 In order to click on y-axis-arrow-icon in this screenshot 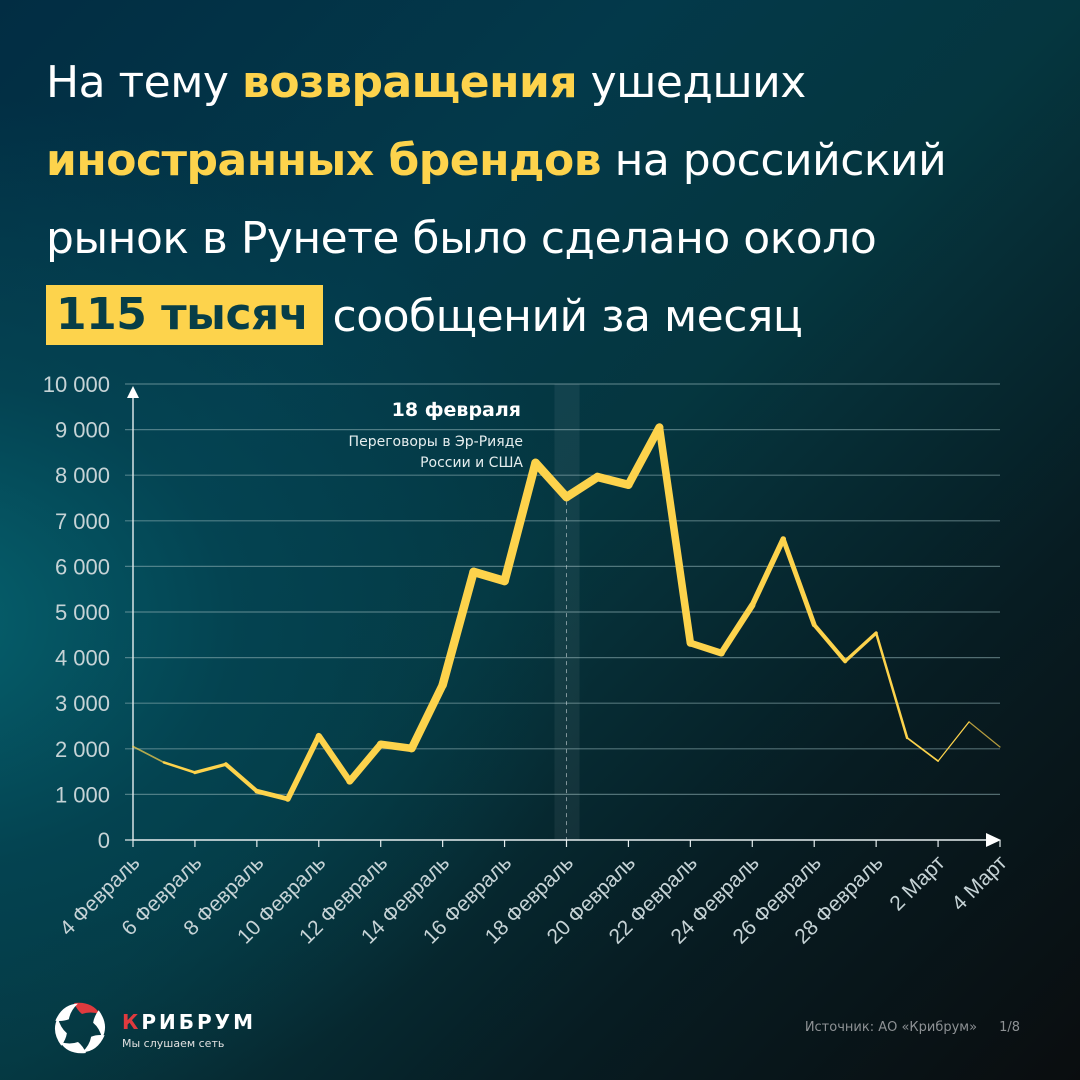, I will do `click(133, 392)`.